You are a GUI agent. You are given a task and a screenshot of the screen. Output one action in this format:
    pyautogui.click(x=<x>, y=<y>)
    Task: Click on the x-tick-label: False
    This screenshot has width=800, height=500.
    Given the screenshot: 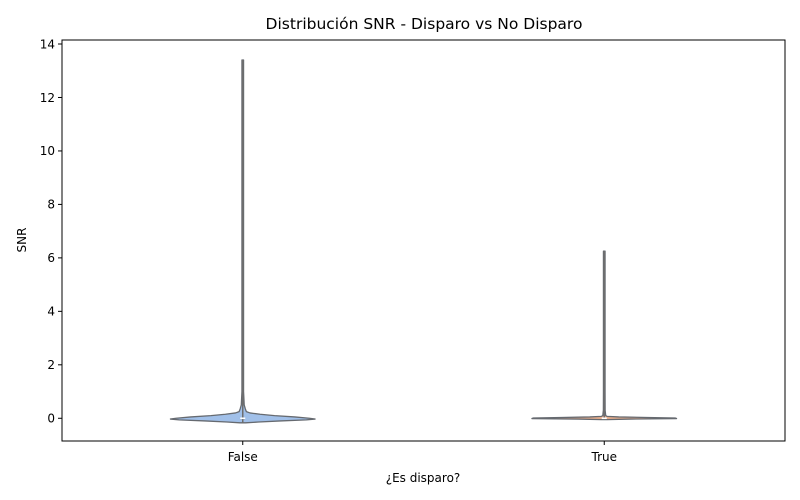 What is the action you would take?
    pyautogui.click(x=243, y=457)
    